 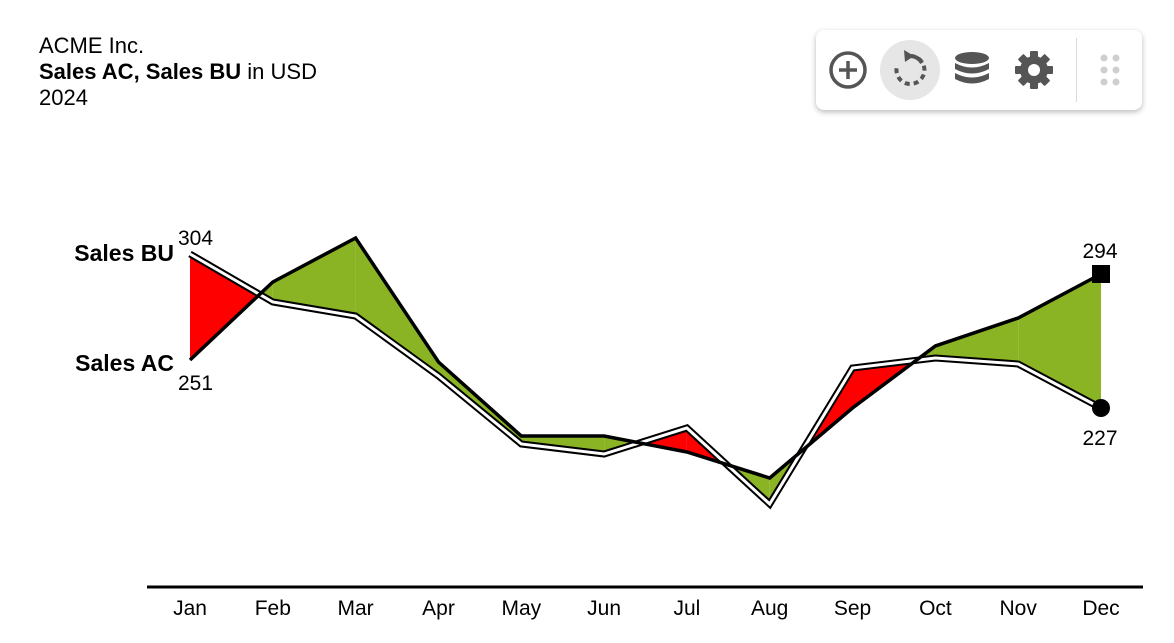 What do you see at coordinates (1110, 70) in the screenshot?
I see `drag-handle-icon` at bounding box center [1110, 70].